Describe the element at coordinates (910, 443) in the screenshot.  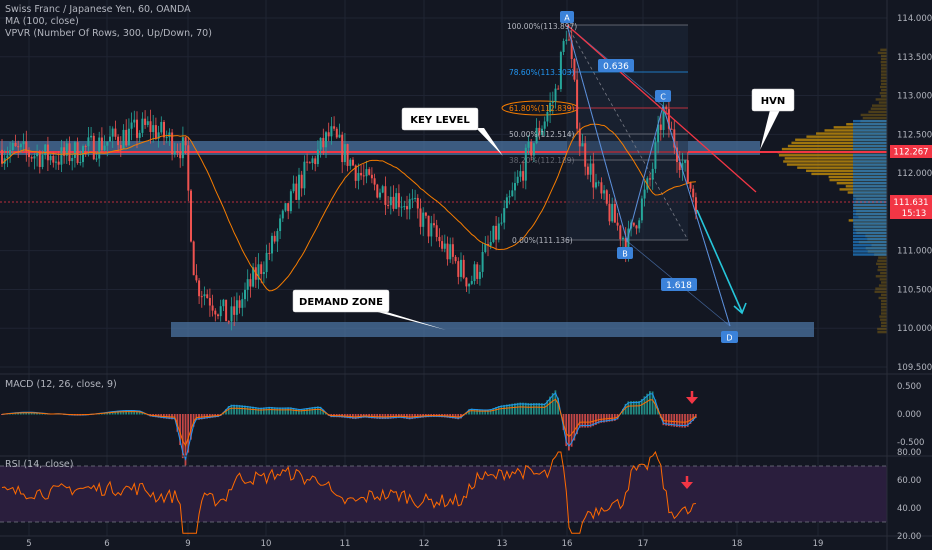
I see `macd-tick-label: -0.500` at that location.